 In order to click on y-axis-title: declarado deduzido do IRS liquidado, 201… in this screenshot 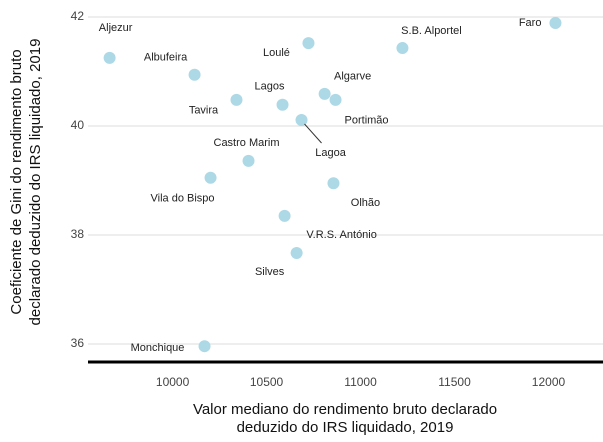, I will do `click(35, 182)`.